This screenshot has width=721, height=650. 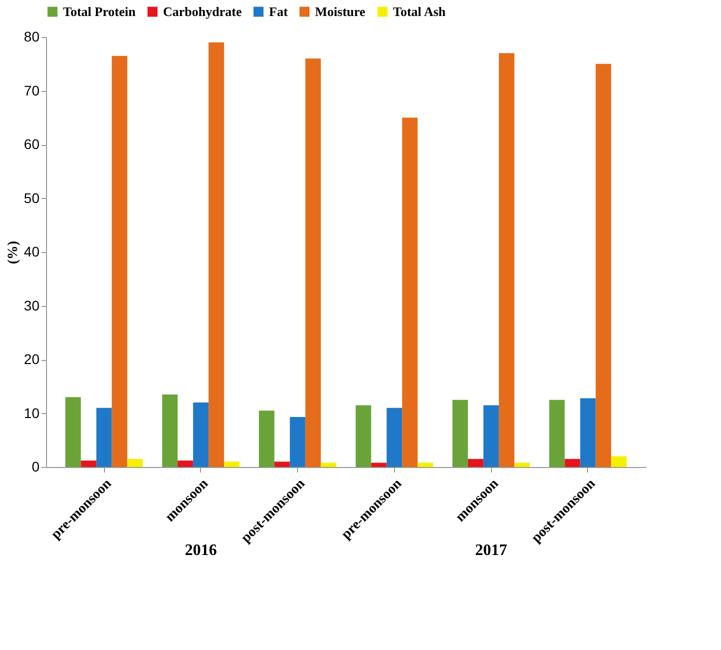 What do you see at coordinates (32, 36) in the screenshot?
I see `y-tick-label: 80` at bounding box center [32, 36].